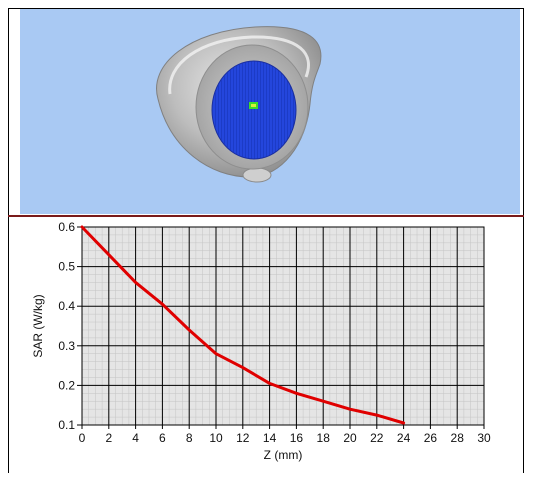  What do you see at coordinates (108, 438) in the screenshot?
I see `x-tick-label: 2` at bounding box center [108, 438].